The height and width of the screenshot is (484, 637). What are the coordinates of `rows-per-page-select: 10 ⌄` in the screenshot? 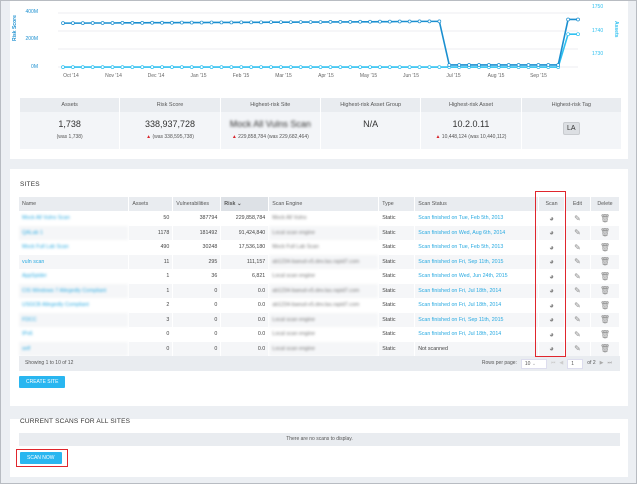 It's located at (533, 363).